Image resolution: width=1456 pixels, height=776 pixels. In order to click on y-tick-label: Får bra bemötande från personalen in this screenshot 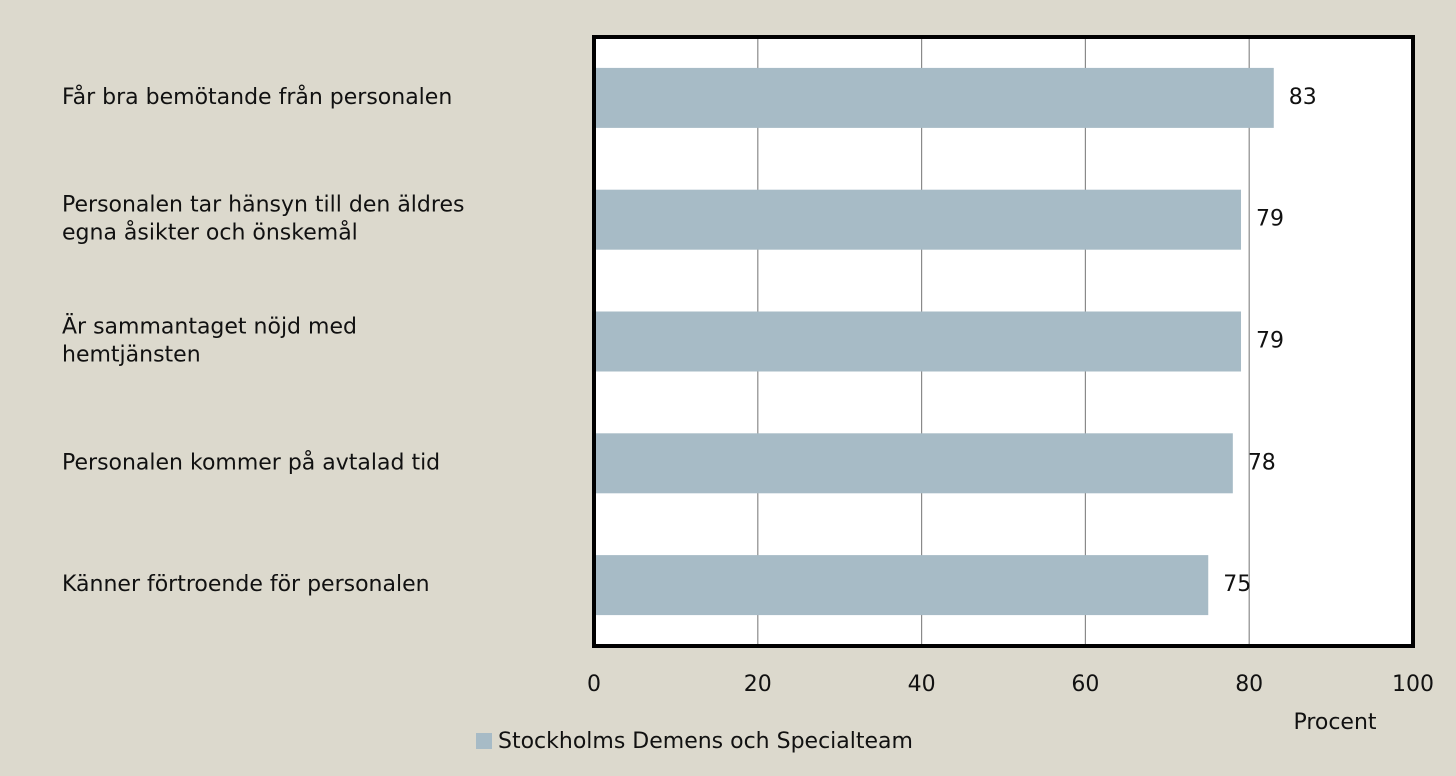, I will do `click(257, 97)`.